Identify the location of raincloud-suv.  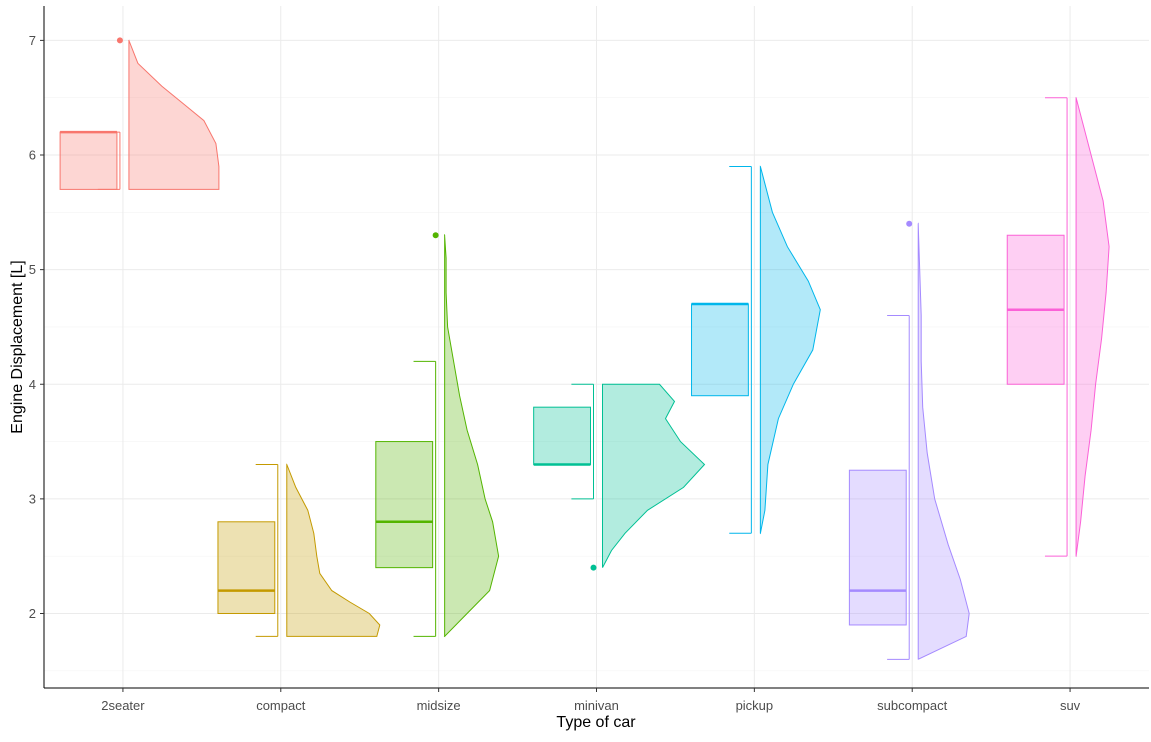
(1058, 327).